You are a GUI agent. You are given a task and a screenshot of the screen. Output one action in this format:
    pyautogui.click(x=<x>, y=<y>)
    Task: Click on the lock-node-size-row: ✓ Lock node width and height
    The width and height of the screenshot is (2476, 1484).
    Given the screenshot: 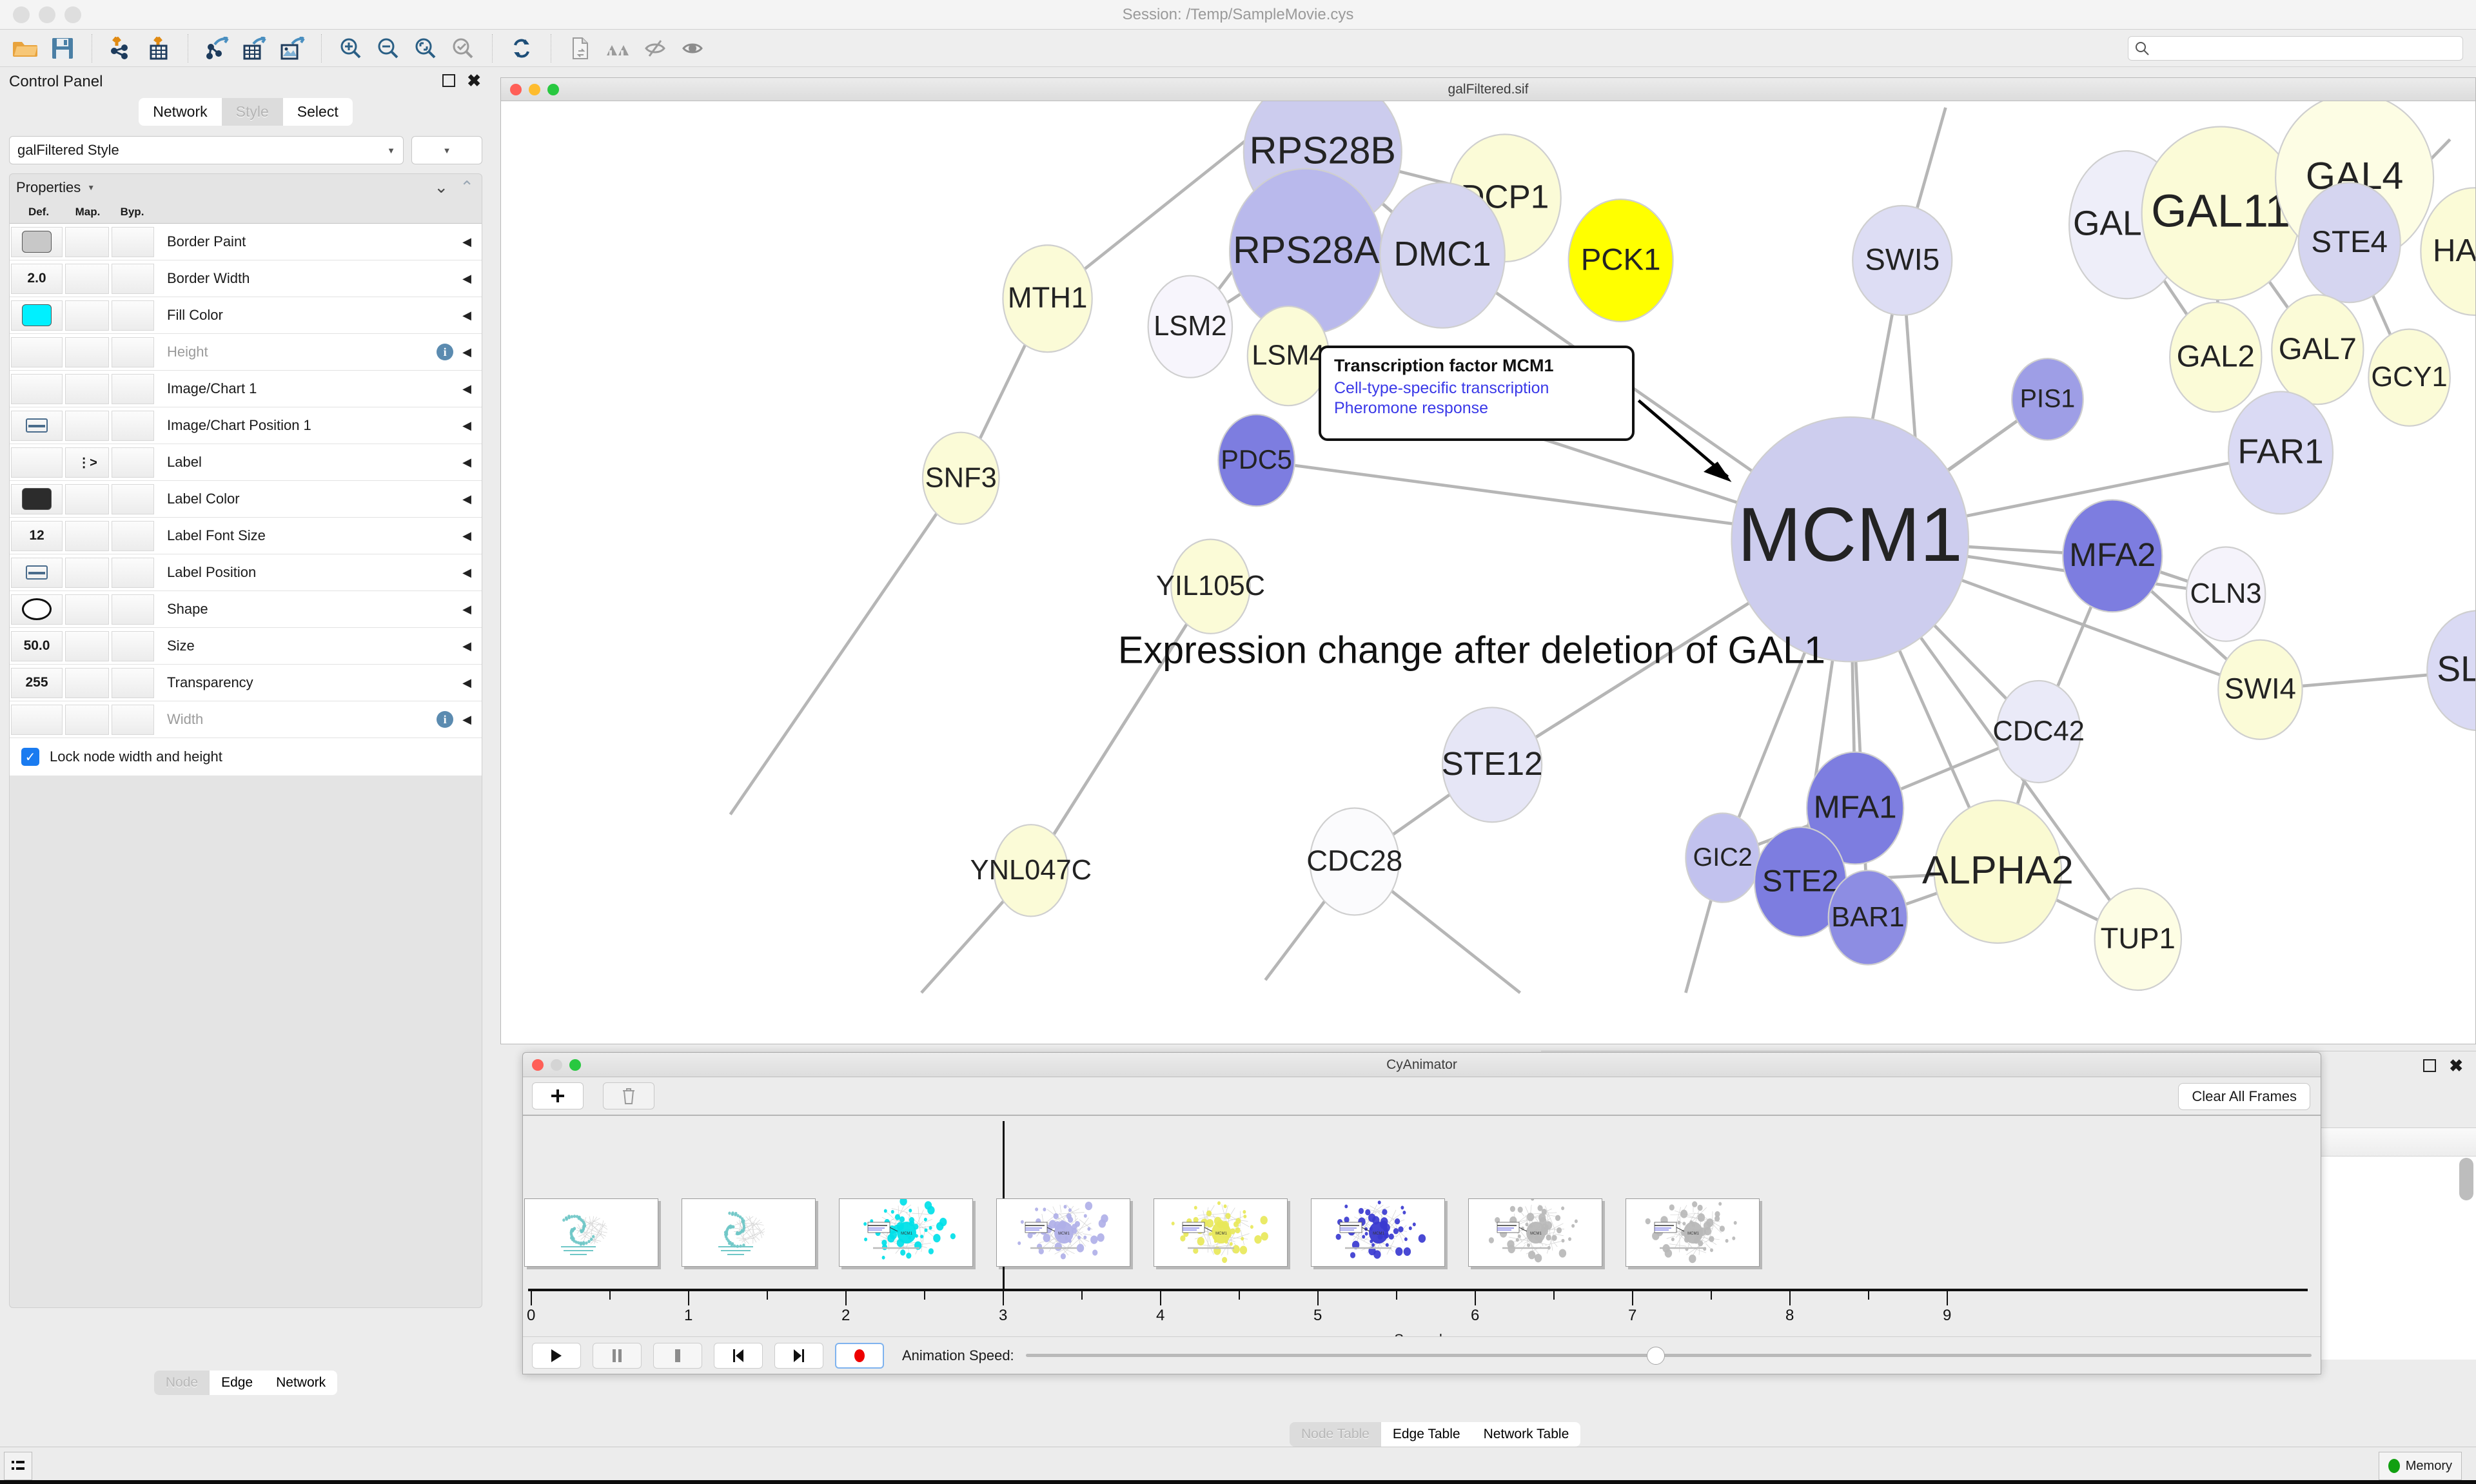 What is the action you would take?
    pyautogui.click(x=246, y=757)
    